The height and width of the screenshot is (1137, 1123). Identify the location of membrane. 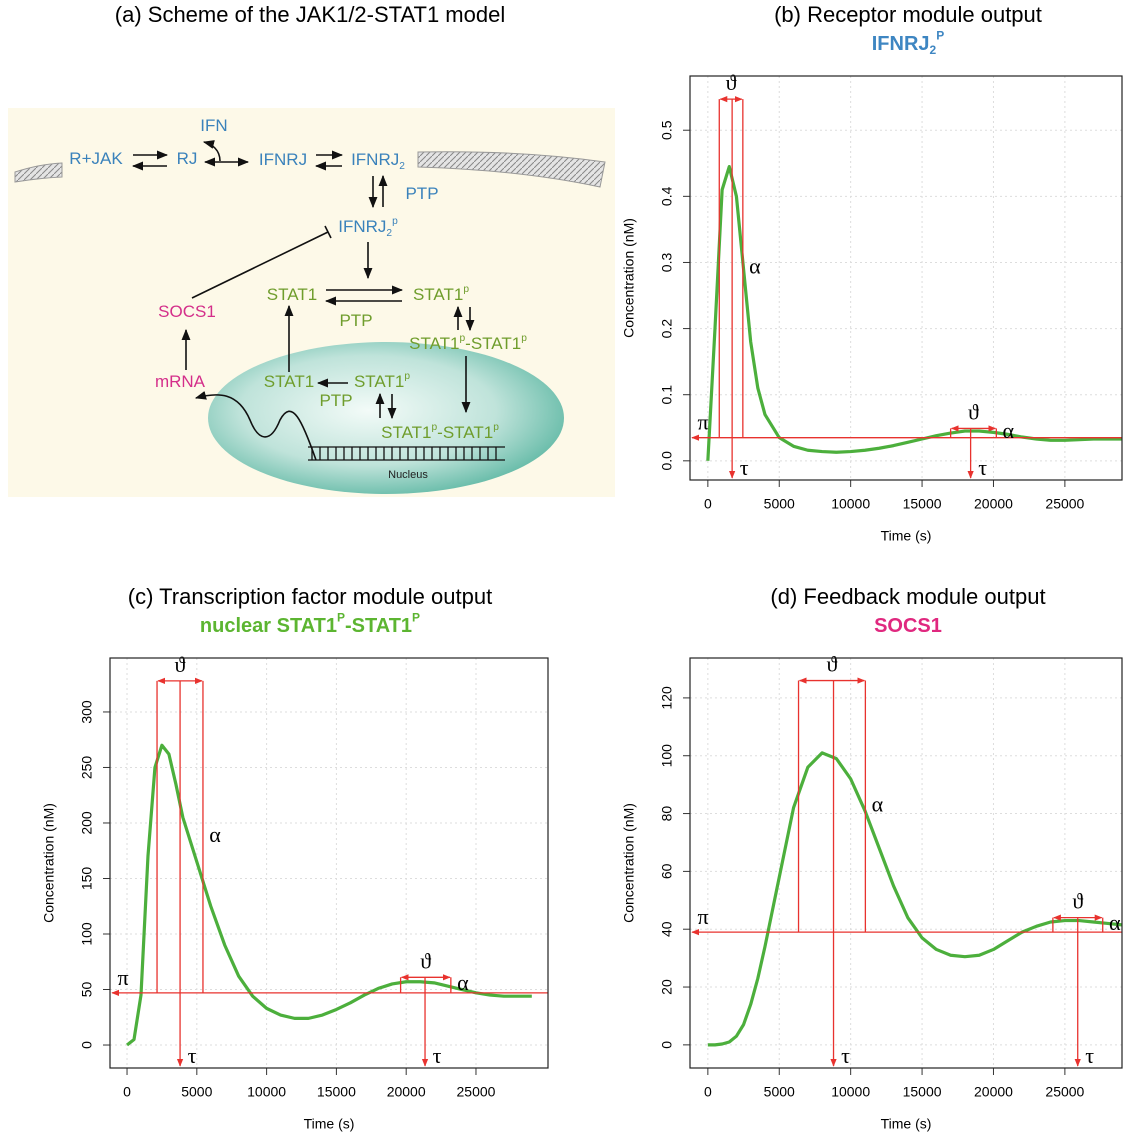
(38, 172).